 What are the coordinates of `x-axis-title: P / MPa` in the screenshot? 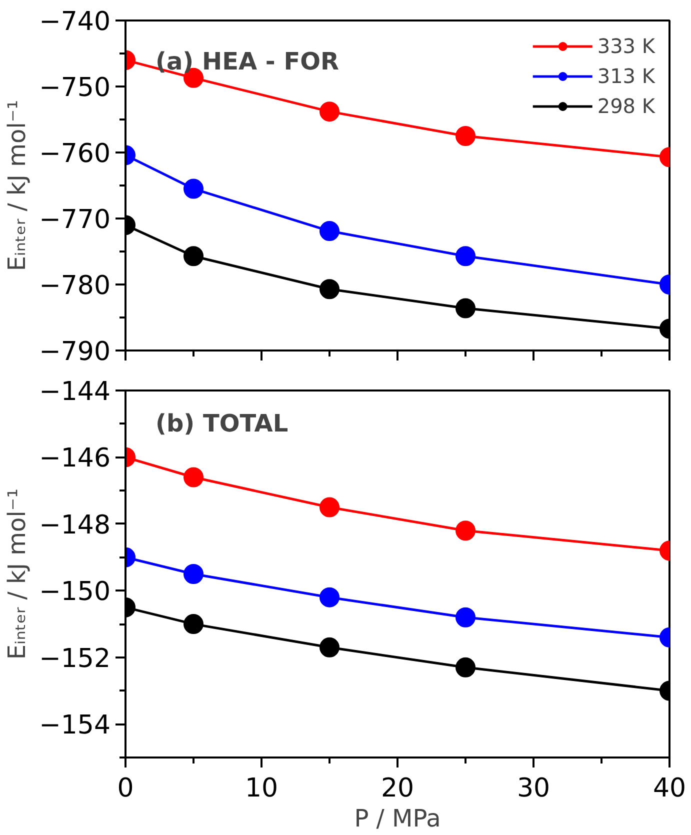 It's located at (397, 818).